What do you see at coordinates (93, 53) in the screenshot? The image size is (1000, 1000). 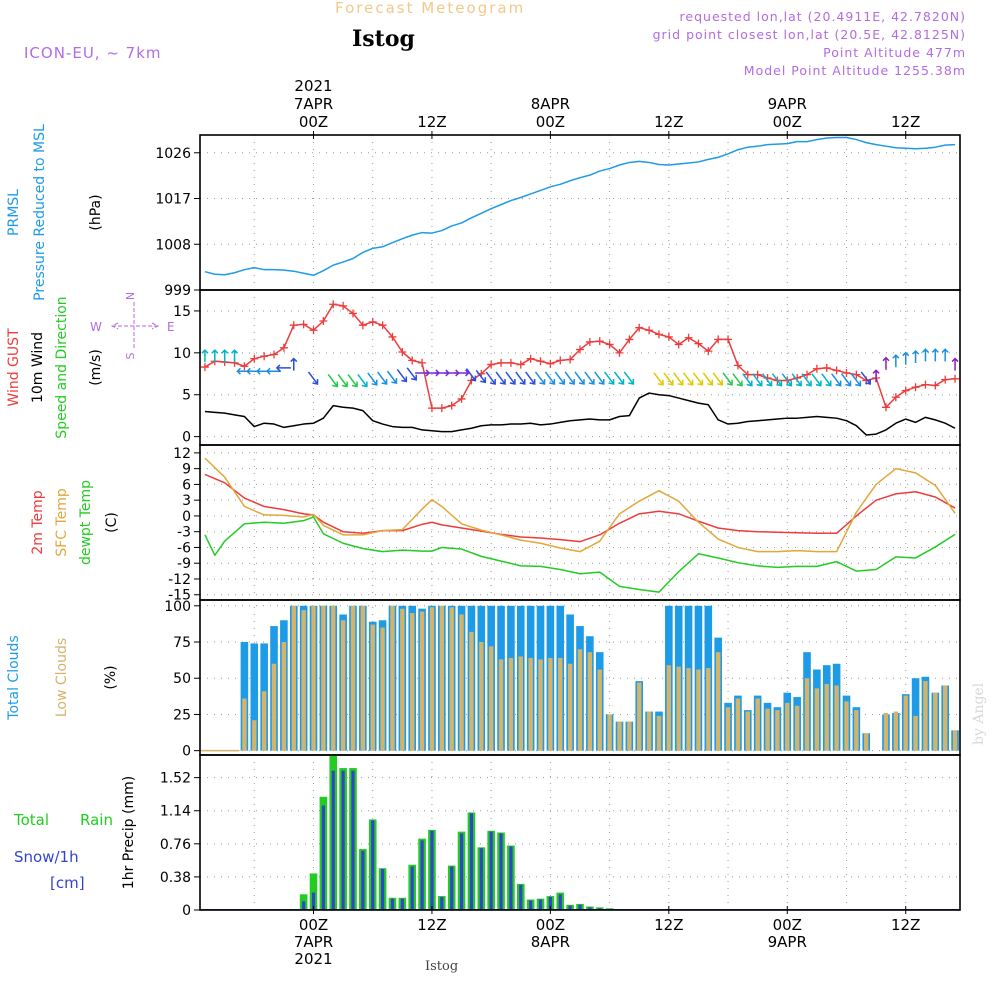 I see `model-label: ICON-EU, ~ 7km` at bounding box center [93, 53].